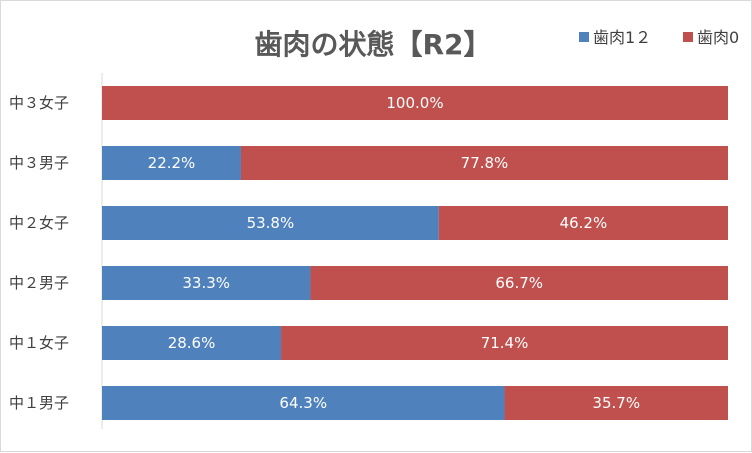 This screenshot has width=752, height=453. I want to click on data-label-3-0: 33.3%, so click(206, 283).